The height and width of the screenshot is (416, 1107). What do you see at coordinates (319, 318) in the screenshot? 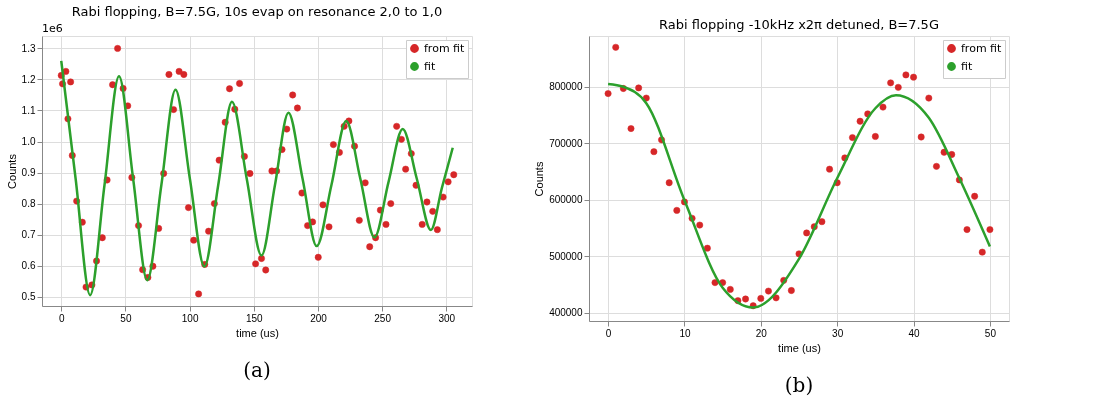
I see `x-tick-label: 200` at bounding box center [319, 318].